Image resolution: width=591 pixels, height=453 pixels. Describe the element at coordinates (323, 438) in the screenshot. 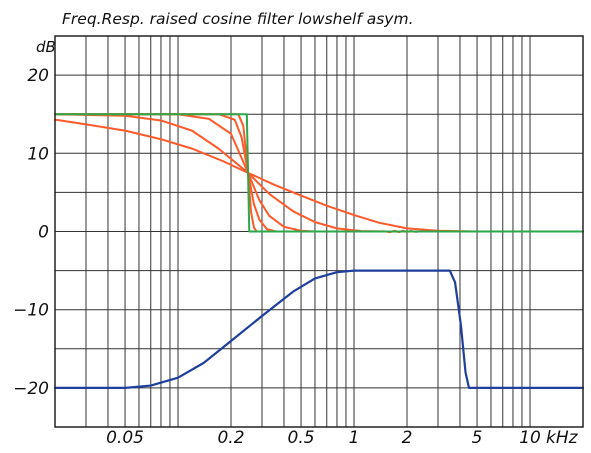

I see `x-tick-labels: 0.05 0.2 0.5 1 2 5 10` at that location.